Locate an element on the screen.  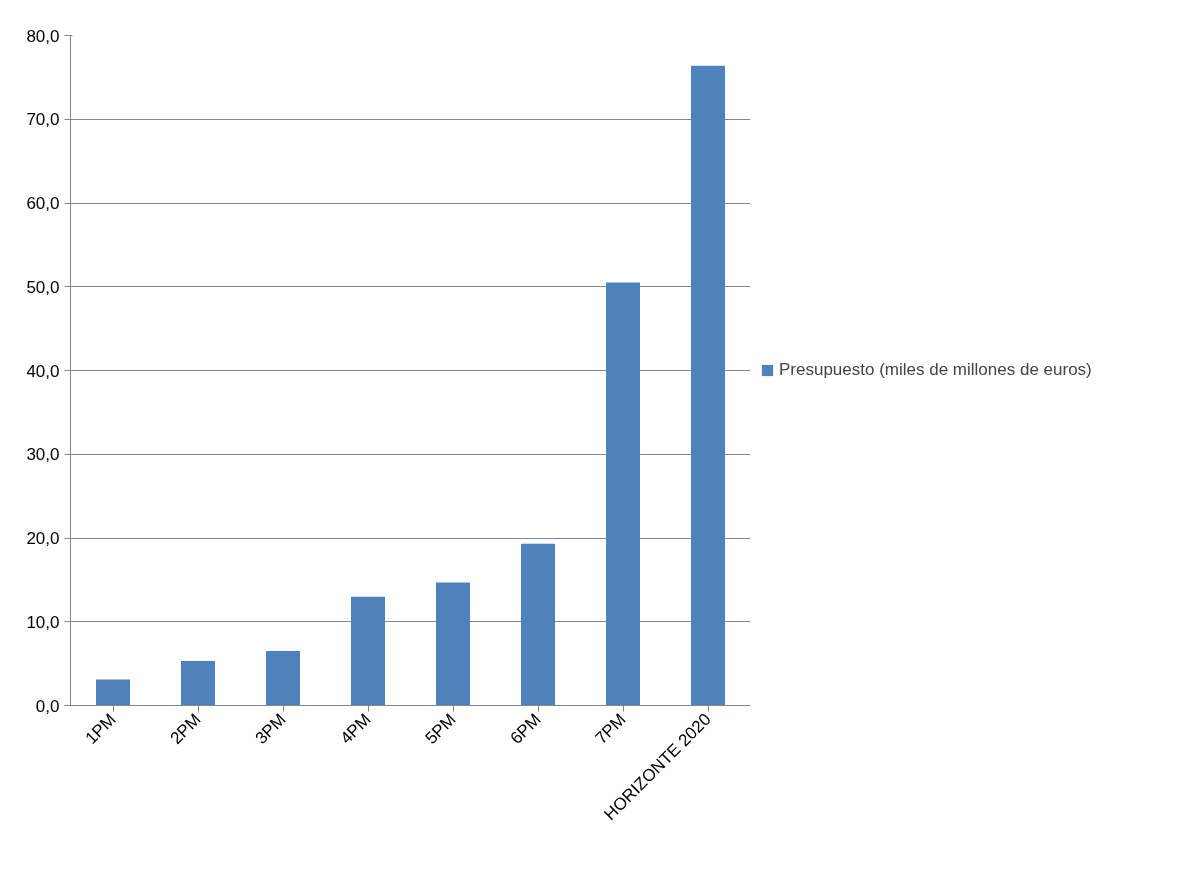
y-tick-label: 50,0 is located at coordinates (43, 287).